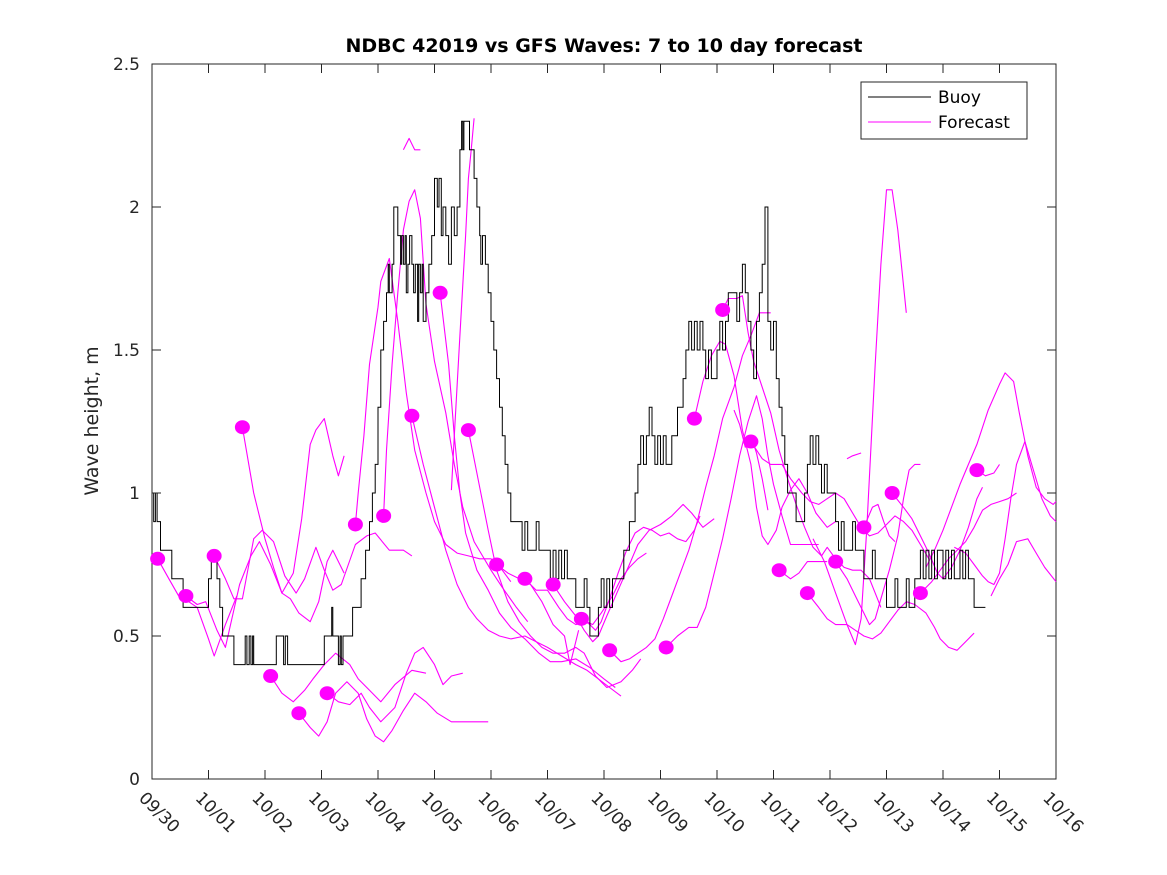 The image size is (1167, 875). What do you see at coordinates (134, 494) in the screenshot?
I see `y-tick-label: 1` at bounding box center [134, 494].